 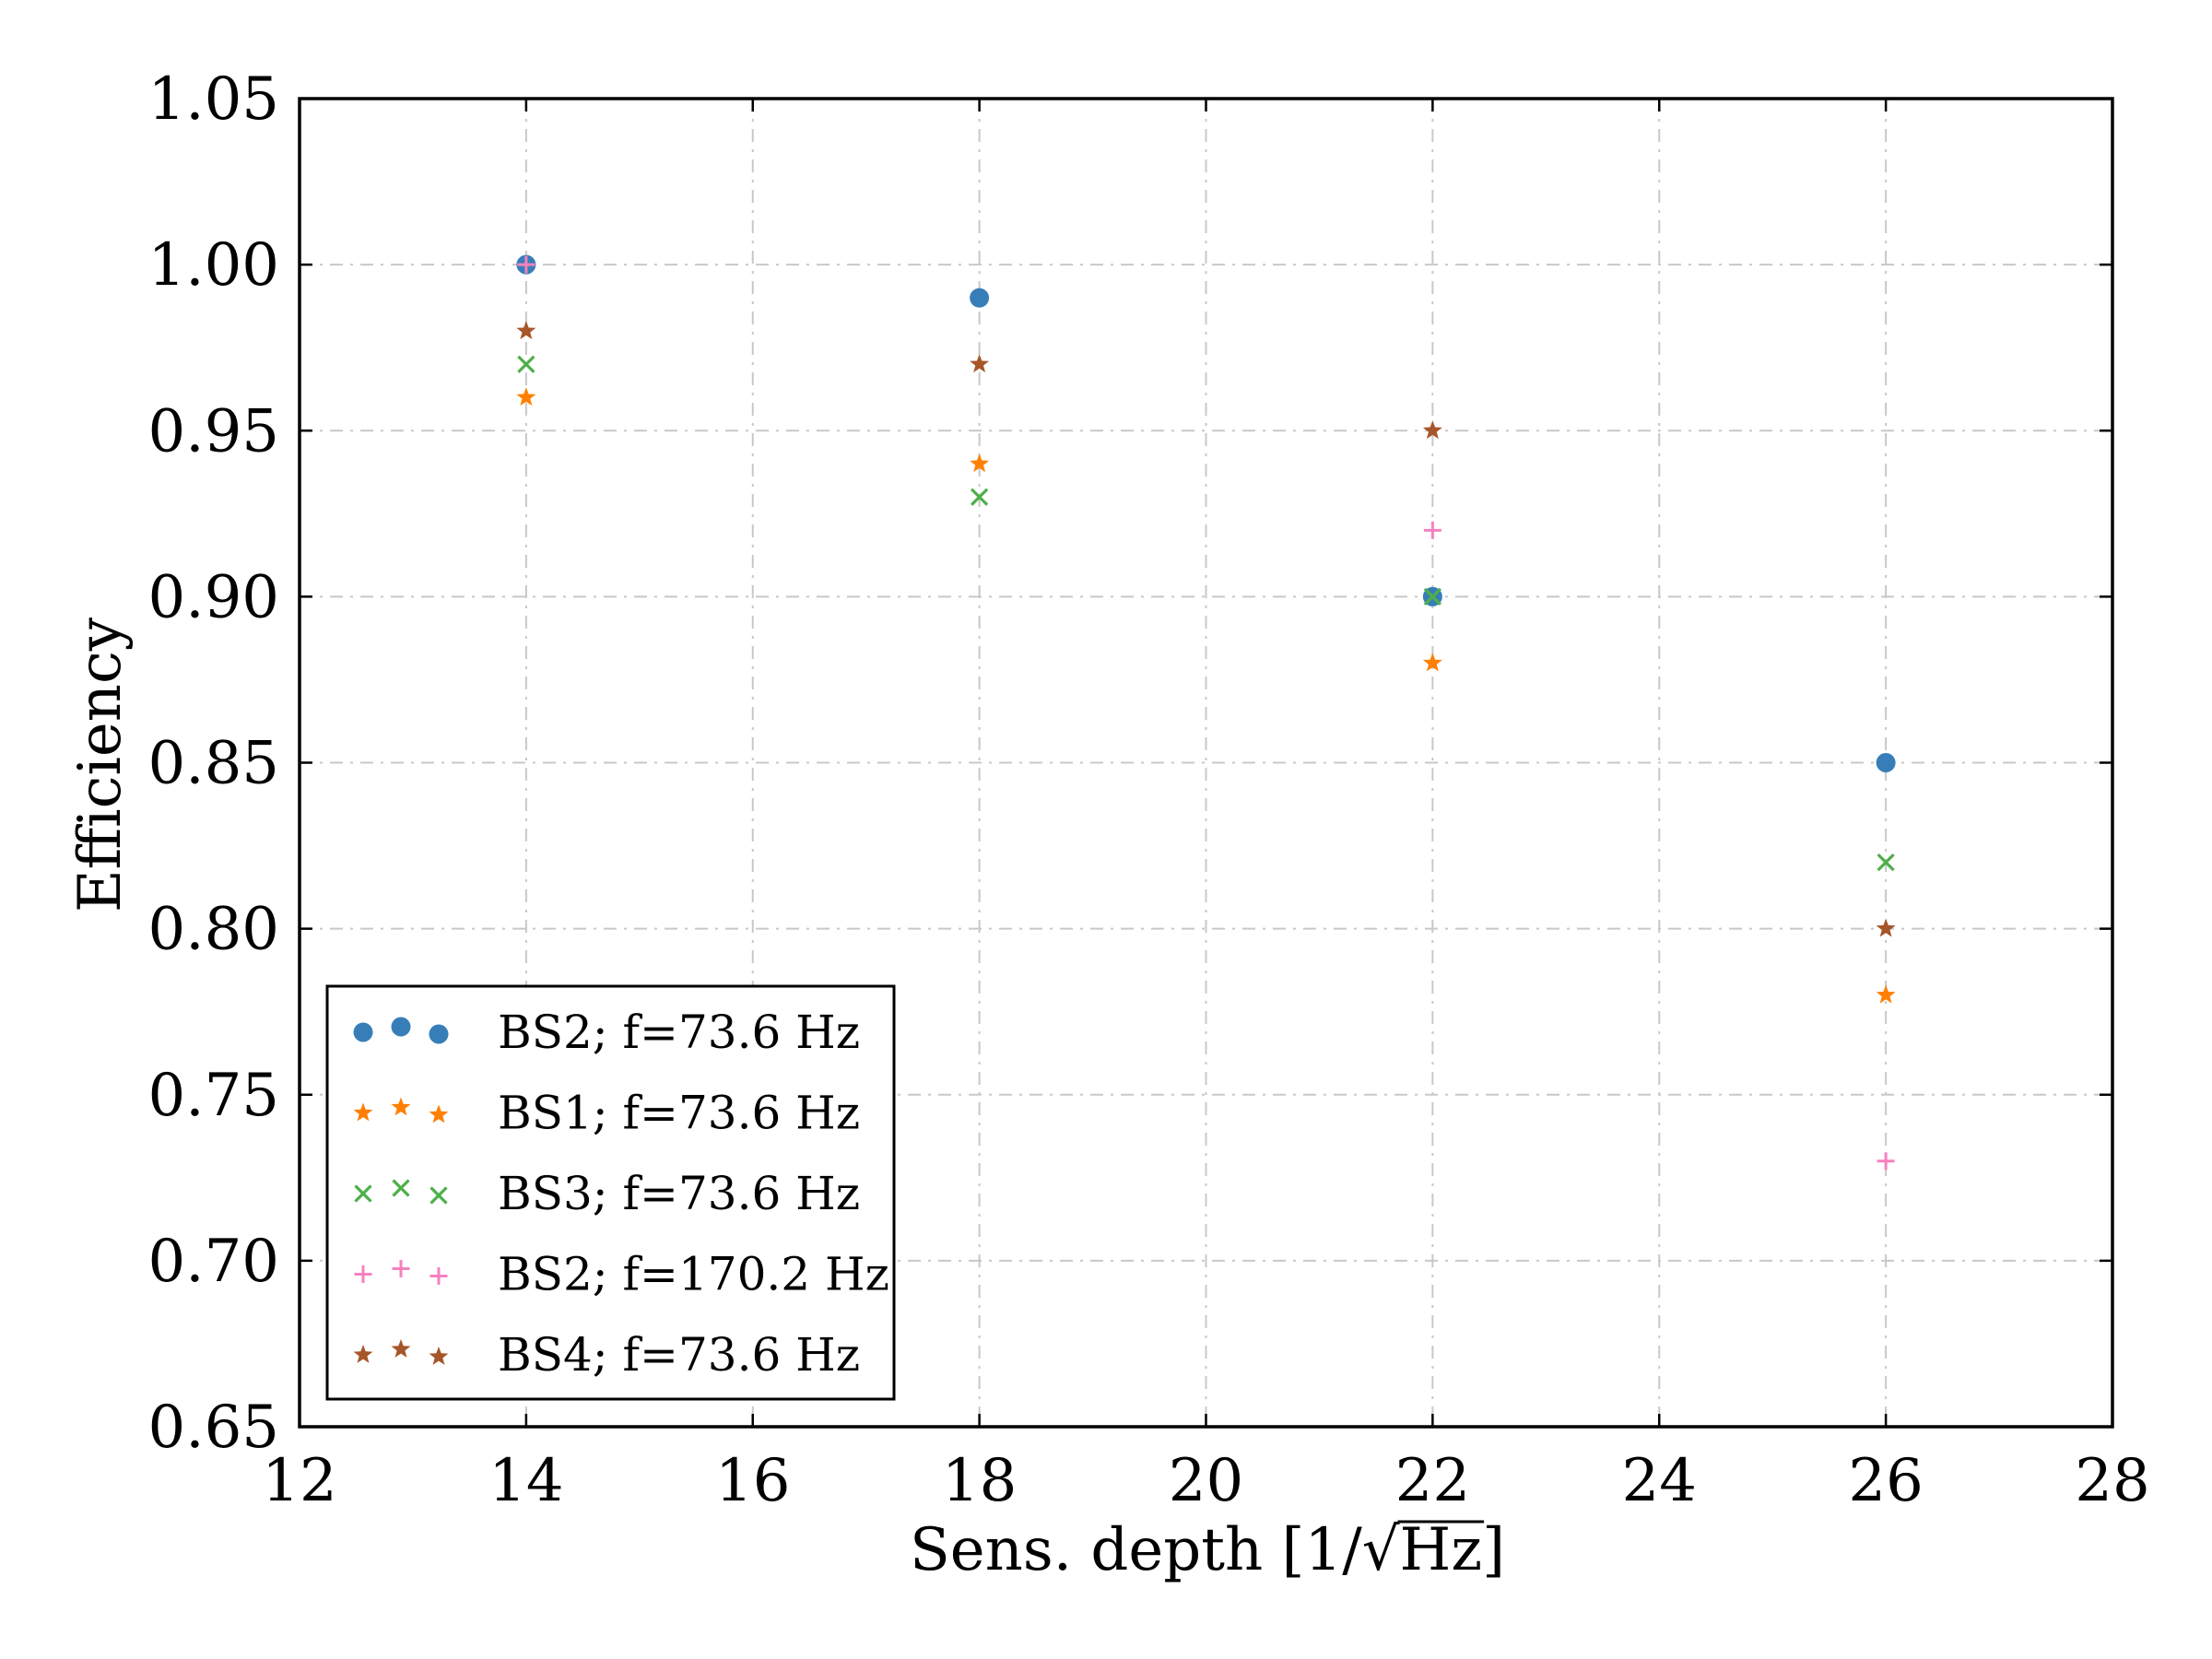 I want to click on x-tick-label: 28, so click(x=2112, y=1481).